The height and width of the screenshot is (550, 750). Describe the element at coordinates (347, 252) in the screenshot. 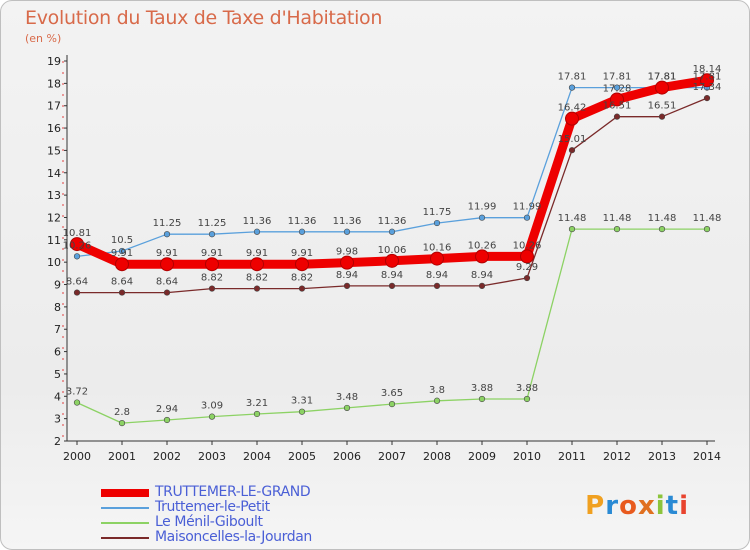

I see `data-label: 9.98` at that location.